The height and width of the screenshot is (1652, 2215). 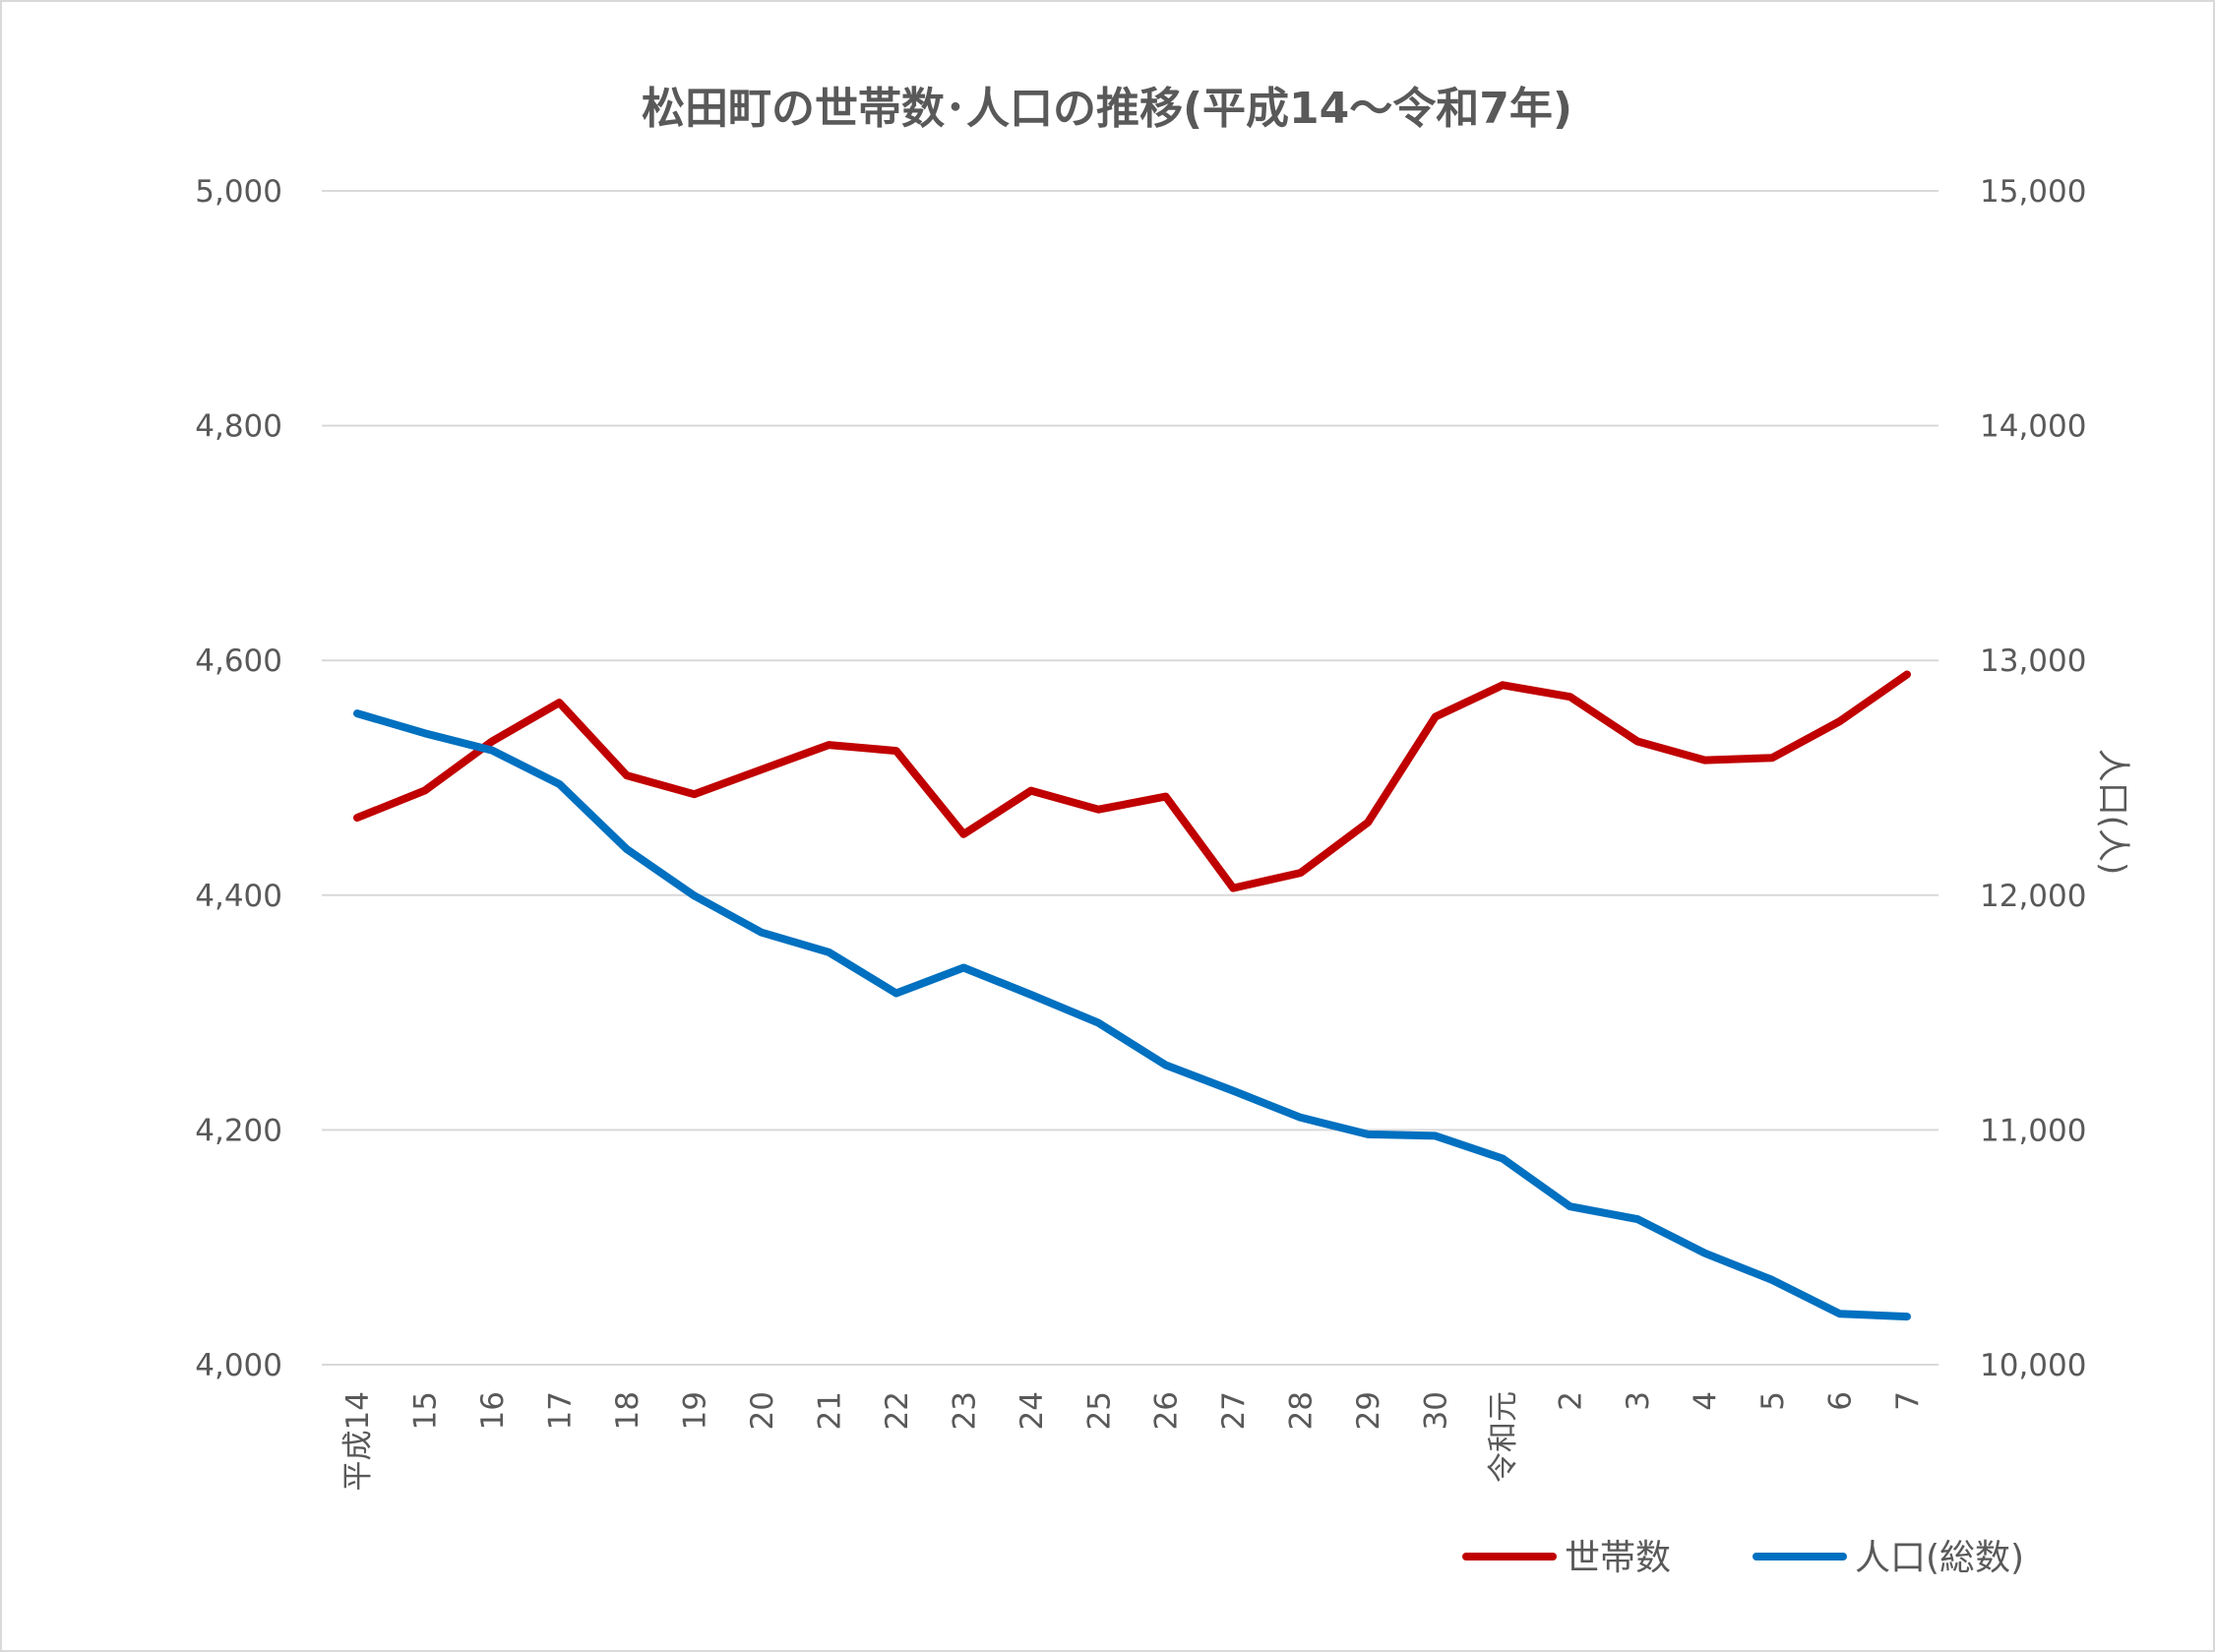 What do you see at coordinates (694, 1410) in the screenshot?
I see `x-tick-label: 19` at bounding box center [694, 1410].